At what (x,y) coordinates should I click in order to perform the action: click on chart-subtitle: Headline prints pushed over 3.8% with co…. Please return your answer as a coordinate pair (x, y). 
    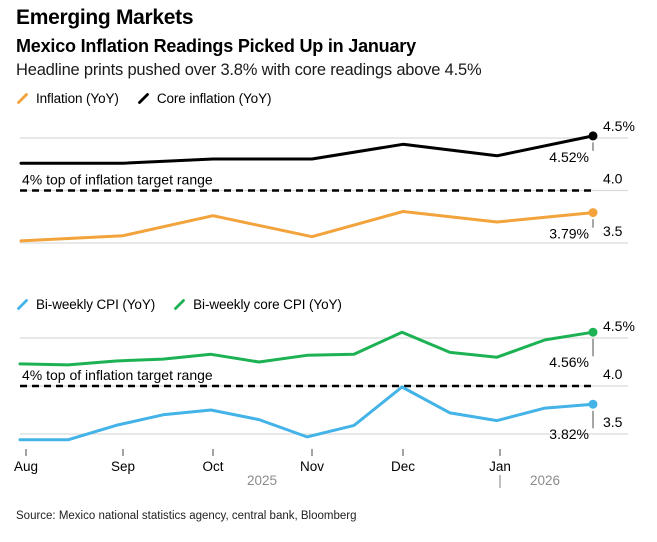
    Looking at the image, I should click on (249, 70).